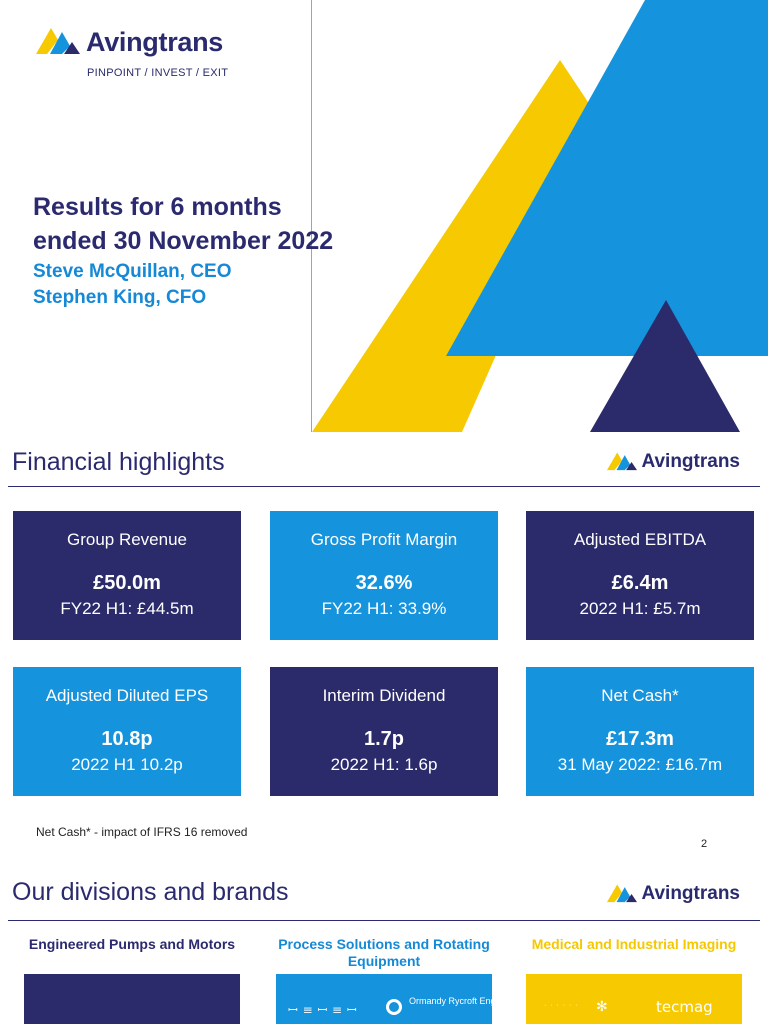 The width and height of the screenshot is (768, 1024). Describe the element at coordinates (634, 999) in the screenshot. I see `division-panel-imaging: · · · · · · ✻ tecmag` at that location.